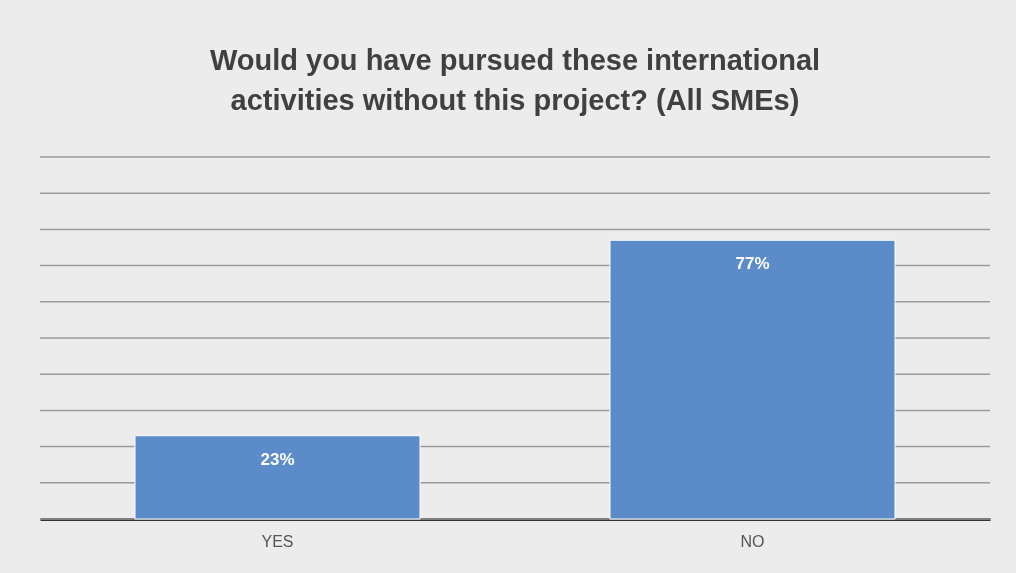  Describe the element at coordinates (515, 80) in the screenshot. I see `chart-title: Would you have pursued these international activities without this project? (All SMEs)` at that location.